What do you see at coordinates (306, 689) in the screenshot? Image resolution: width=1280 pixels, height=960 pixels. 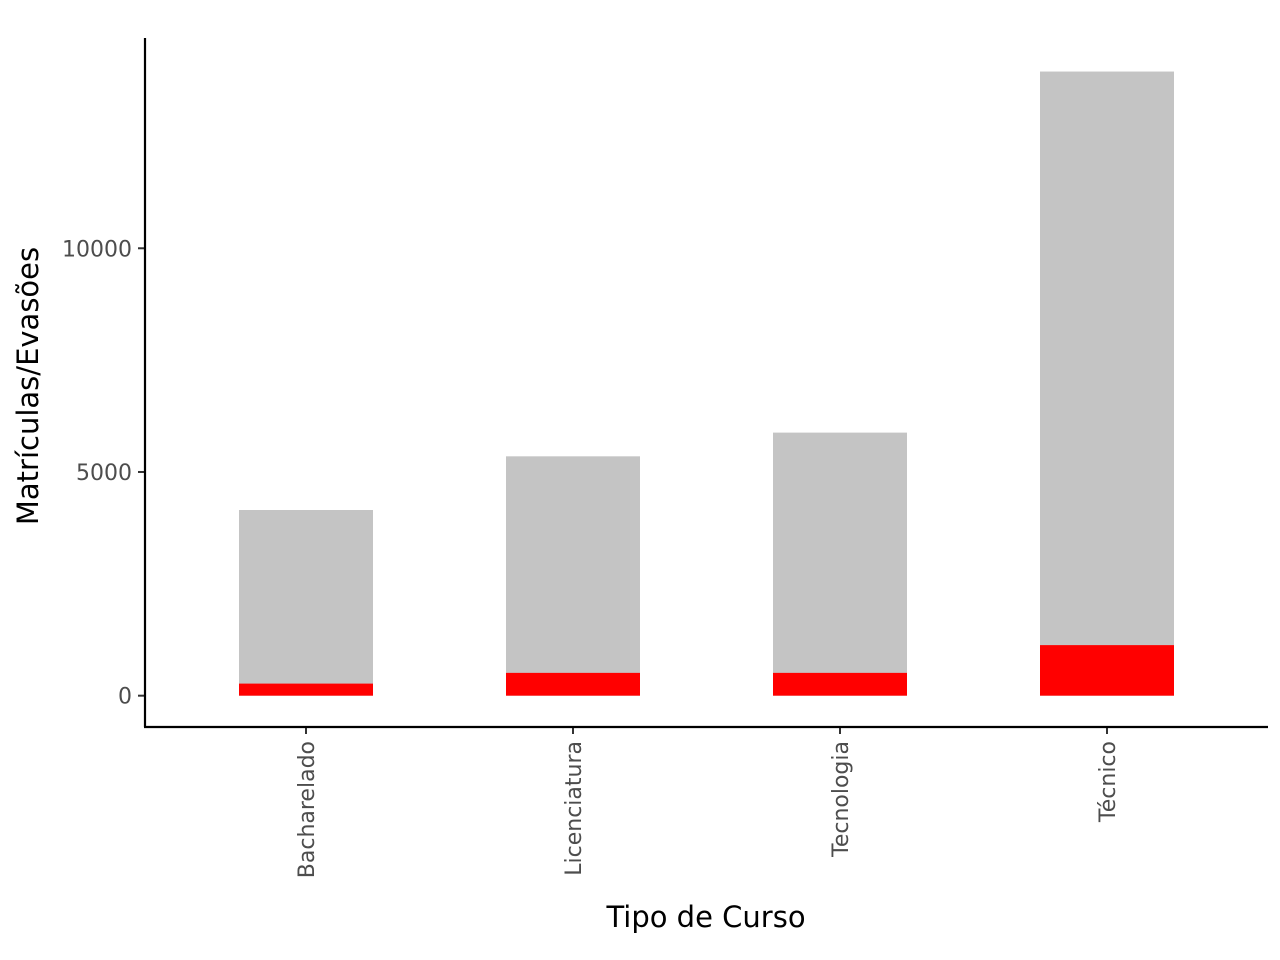 I see `bar-evasao-bacharelado` at bounding box center [306, 689].